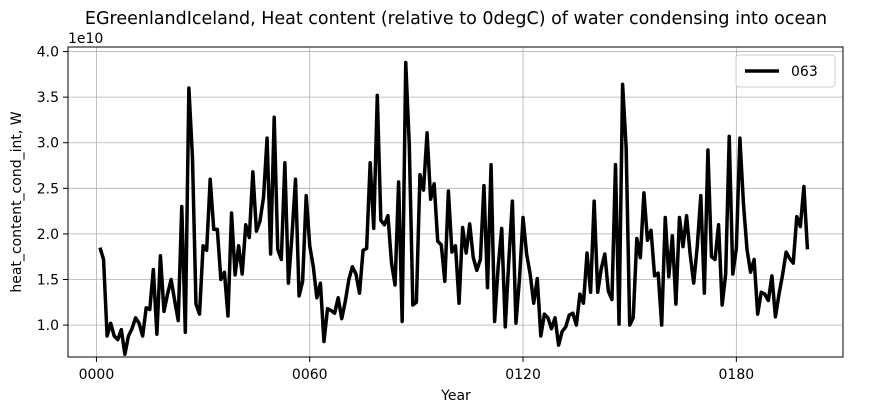 Image resolution: width=891 pixels, height=412 pixels. What do you see at coordinates (48, 144) in the screenshot?
I see `y-tick-label: 3.0` at bounding box center [48, 144].